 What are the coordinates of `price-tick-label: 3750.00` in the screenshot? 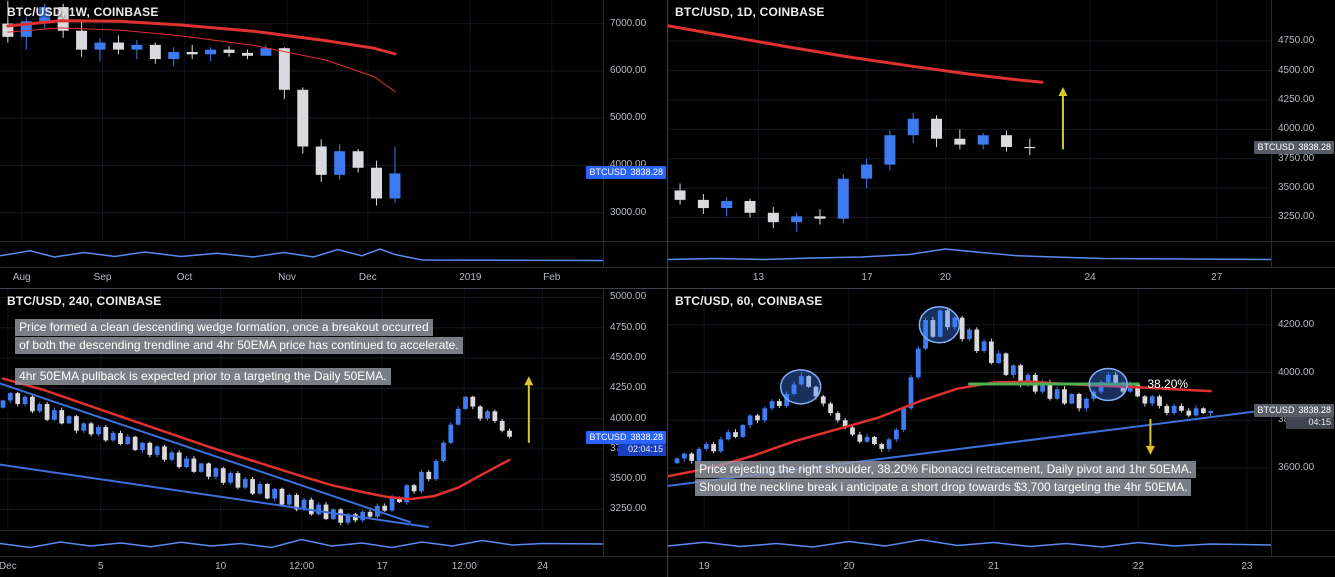 It's located at (1296, 158).